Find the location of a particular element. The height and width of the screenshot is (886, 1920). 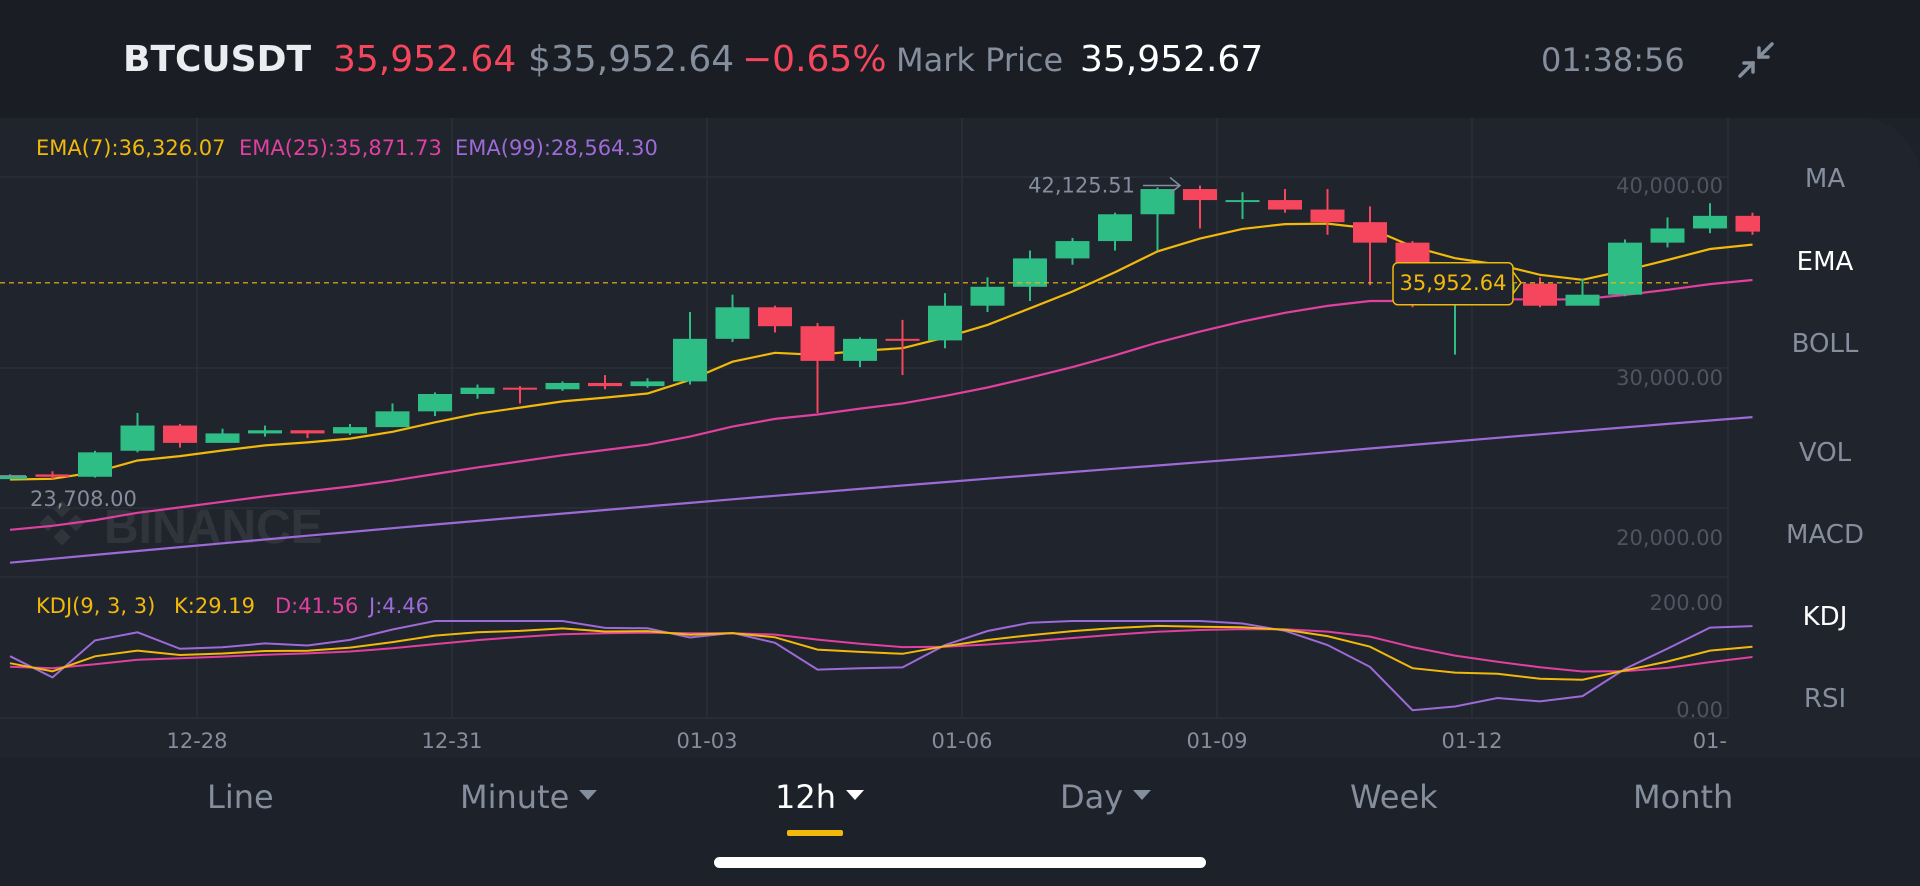

interval-12h: 12h is located at coordinates (819, 797).